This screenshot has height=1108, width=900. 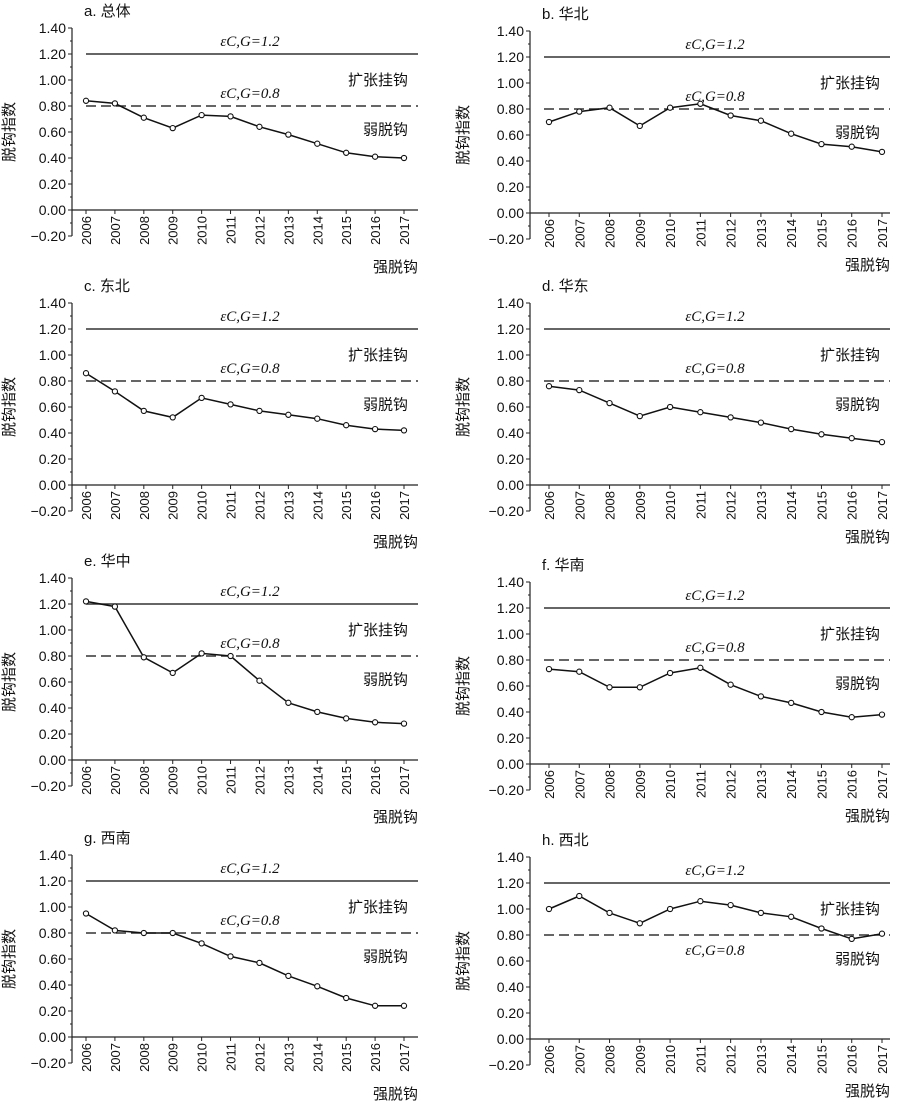 I want to click on x-tick-label: 2016, so click(x=852, y=784).